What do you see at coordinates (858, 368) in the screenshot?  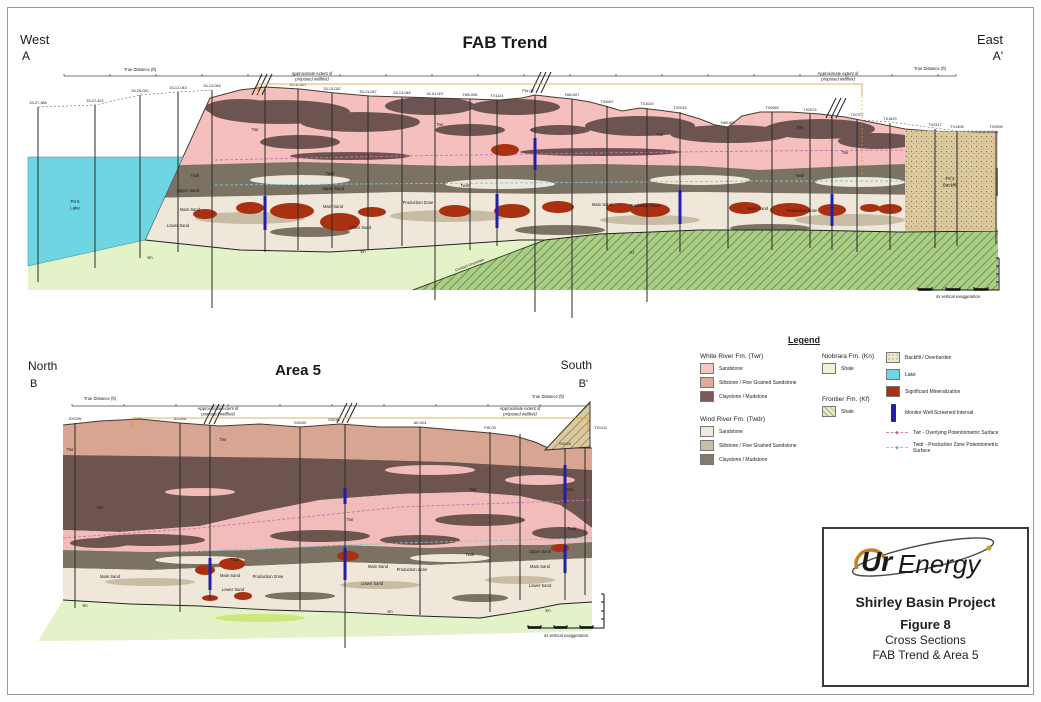 I see `legend-item: Shale` at bounding box center [858, 368].